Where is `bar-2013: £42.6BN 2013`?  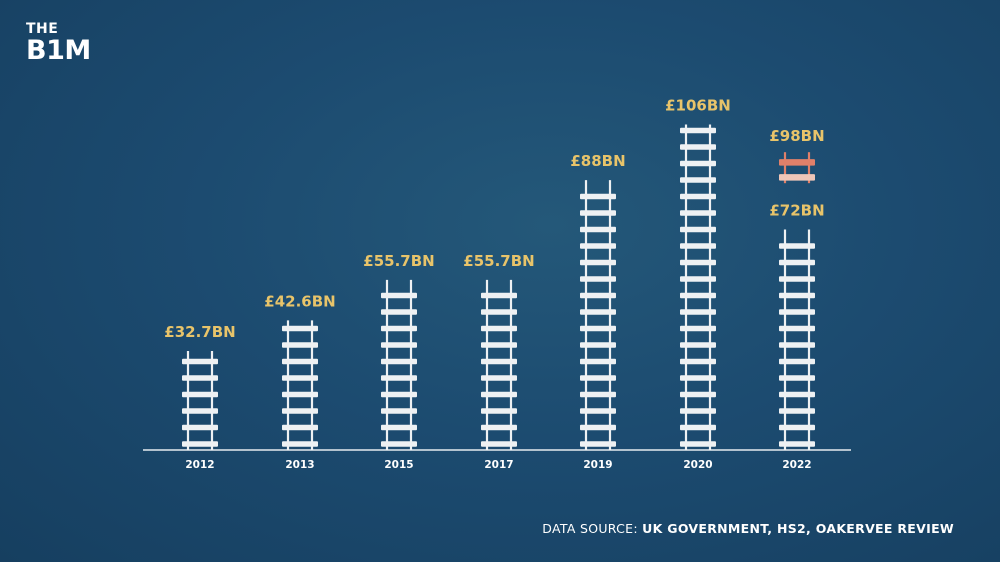 bar-2013: £42.6BN 2013 is located at coordinates (299, 381).